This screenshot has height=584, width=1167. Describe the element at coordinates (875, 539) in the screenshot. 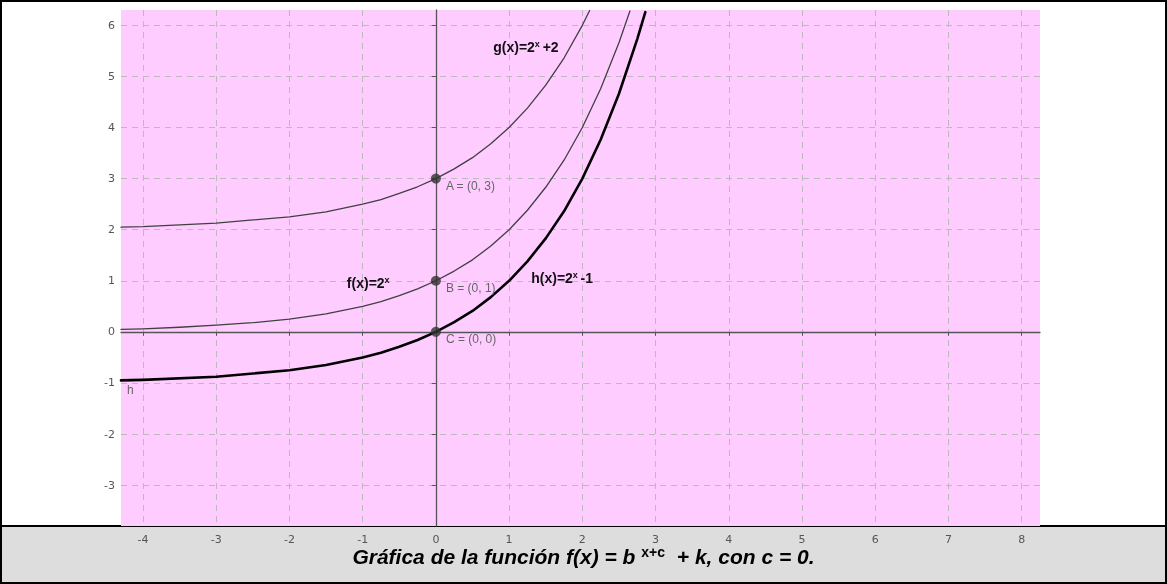

I see `x-tick-label: 6` at that location.